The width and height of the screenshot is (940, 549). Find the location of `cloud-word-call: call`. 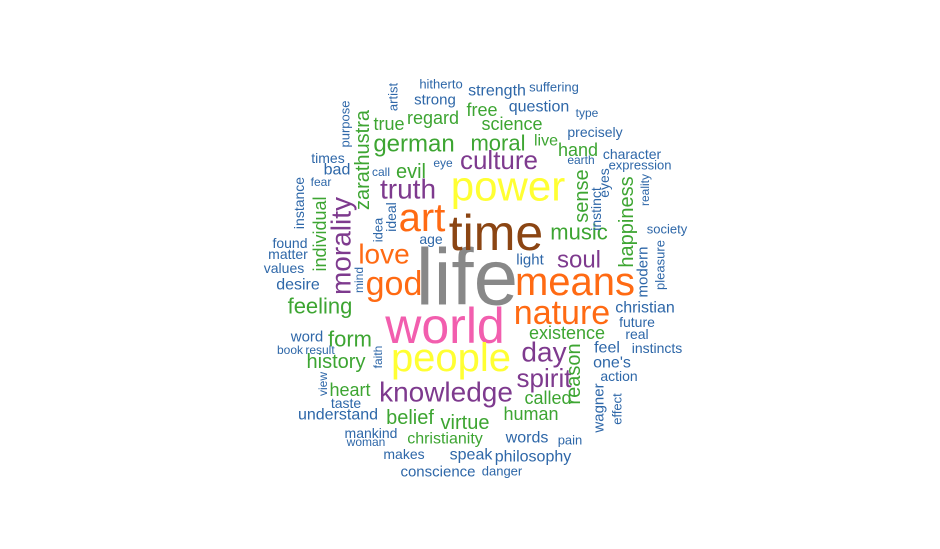

cloud-word-call: call is located at coordinates (381, 172).